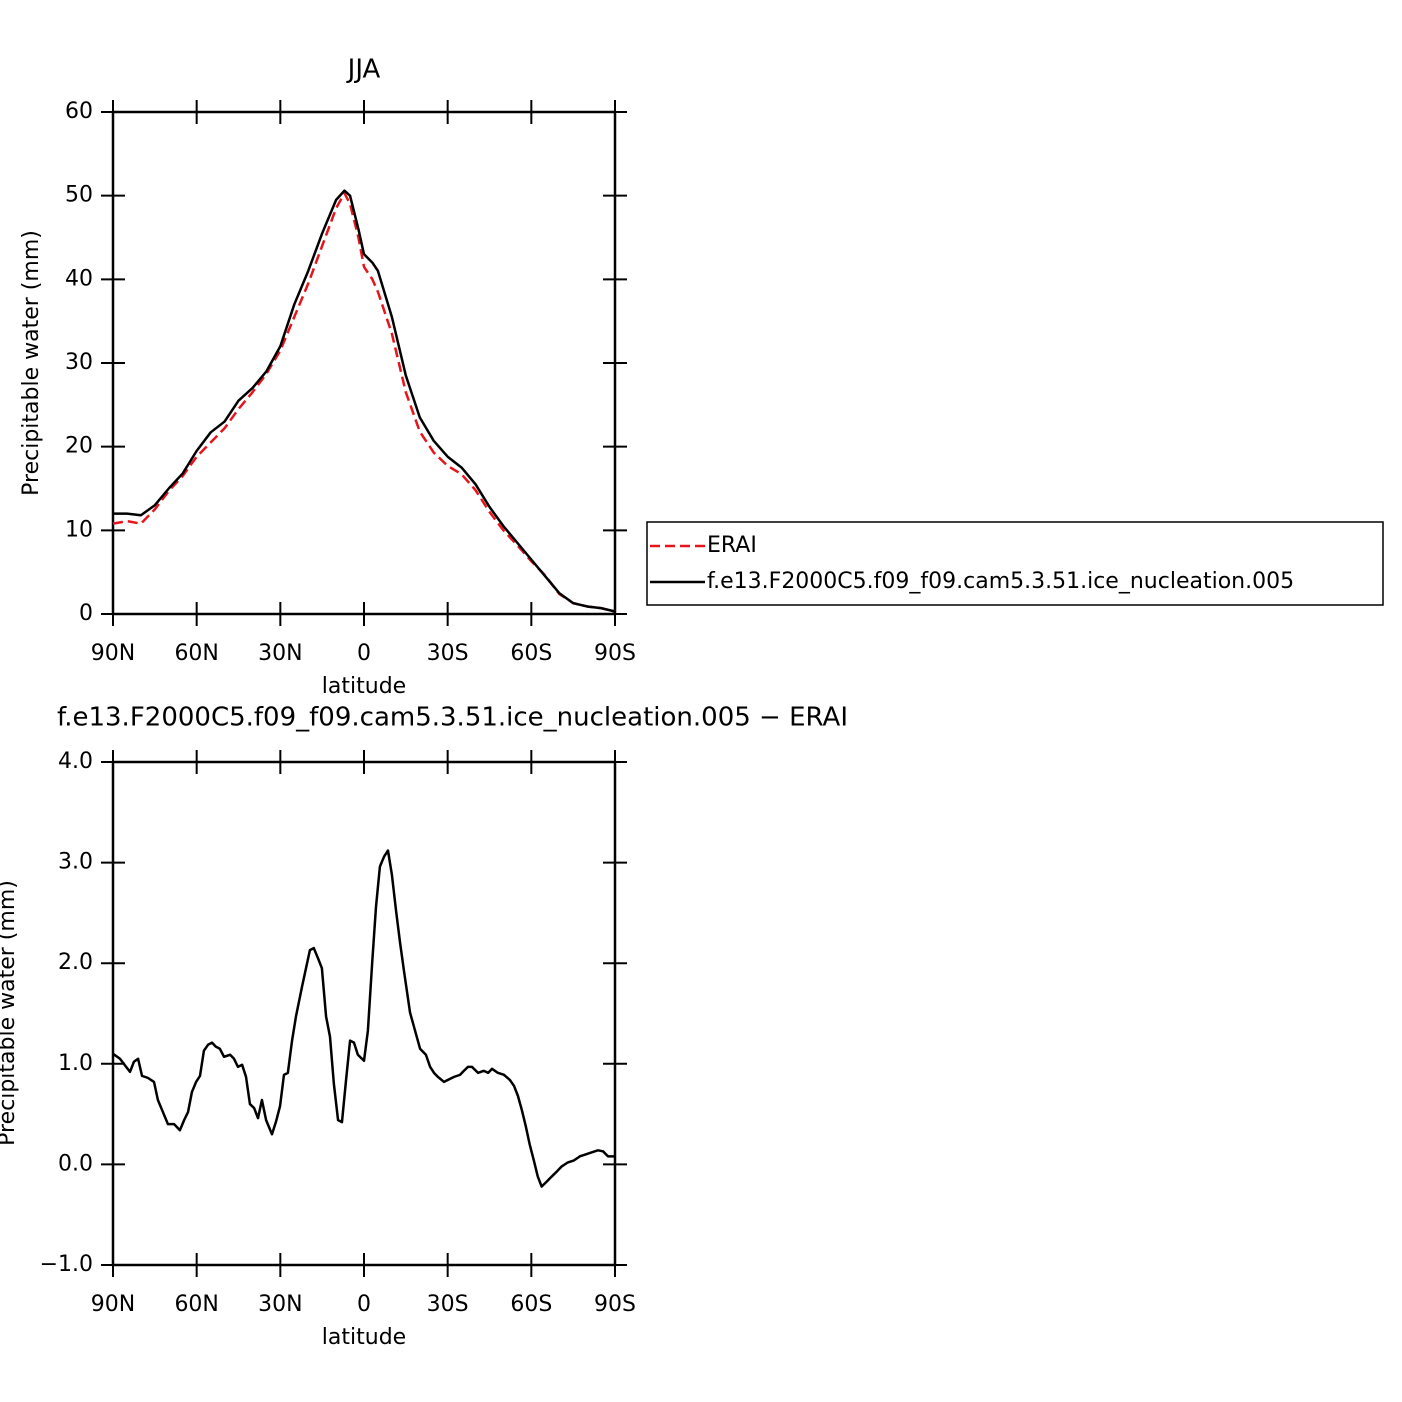  Describe the element at coordinates (79, 195) in the screenshot. I see `y-tick-label: 50` at that location.